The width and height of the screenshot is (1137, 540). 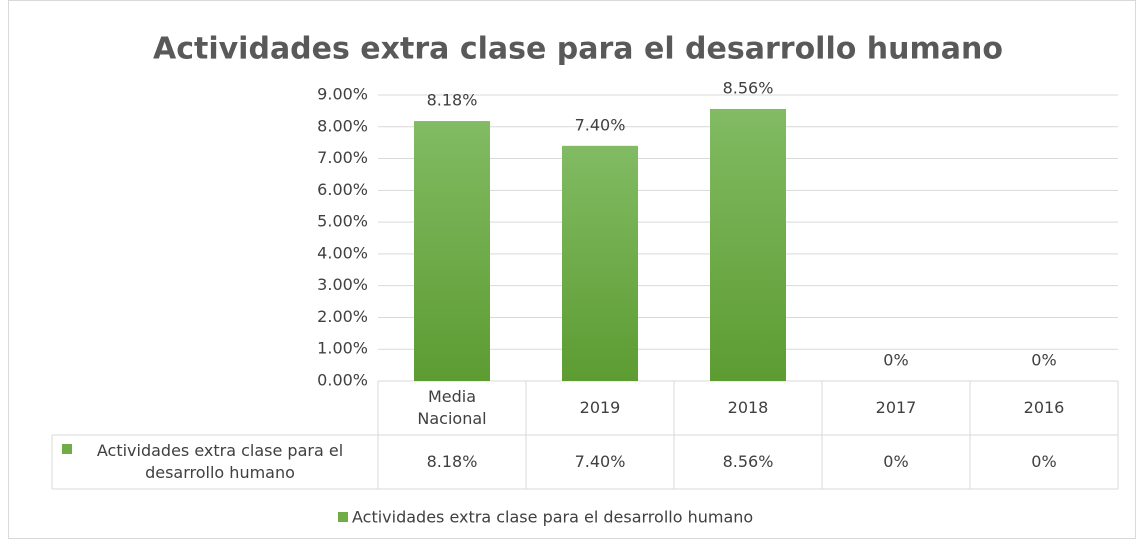 What do you see at coordinates (342, 348) in the screenshot?
I see `y-tick-label: 1.00%` at bounding box center [342, 348].